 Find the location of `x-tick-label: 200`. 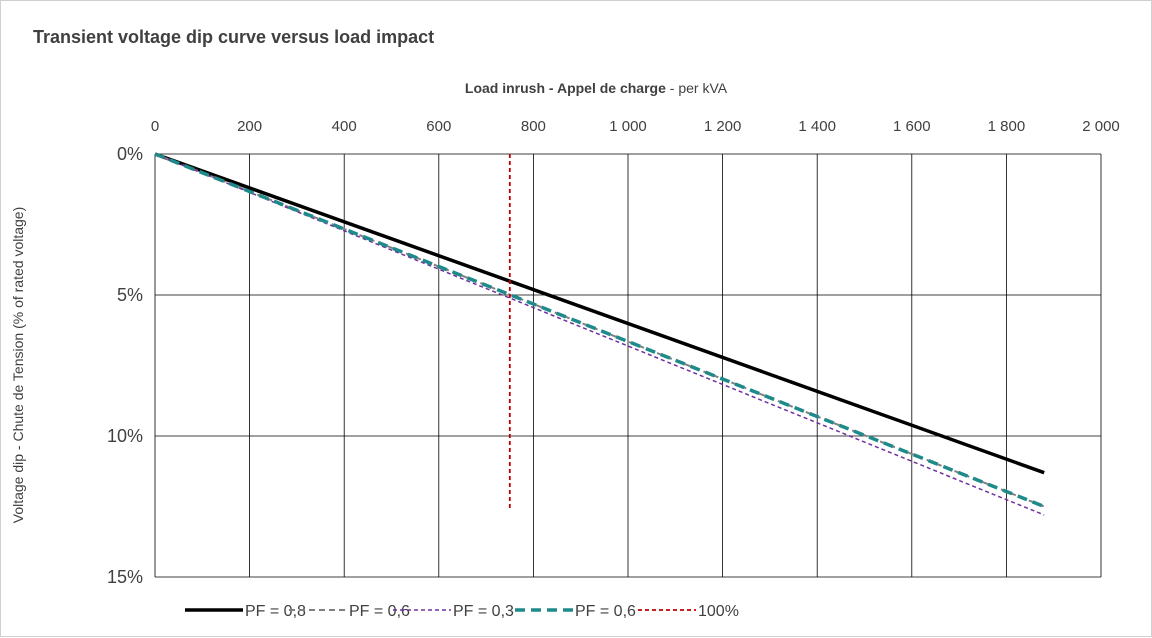

x-tick-label: 200 is located at coordinates (249, 126).